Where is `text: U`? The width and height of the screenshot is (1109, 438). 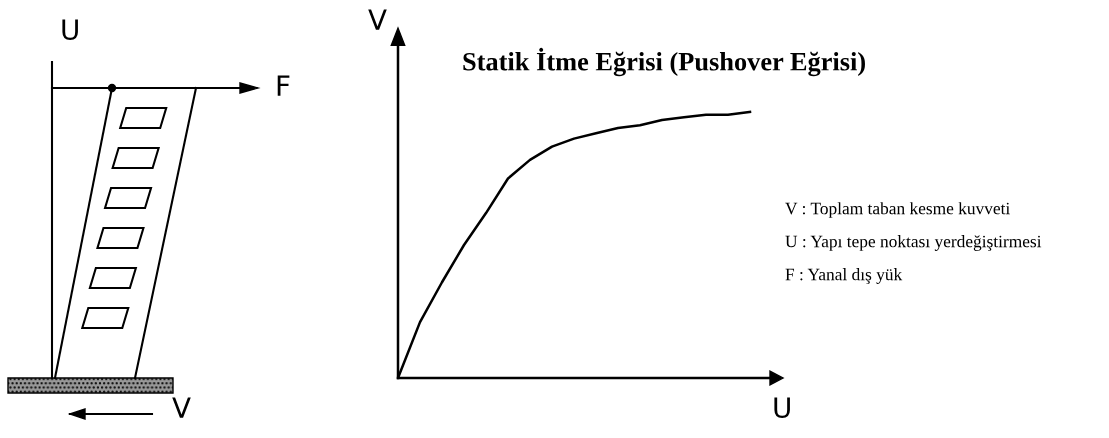
text: U is located at coordinates (70, 30).